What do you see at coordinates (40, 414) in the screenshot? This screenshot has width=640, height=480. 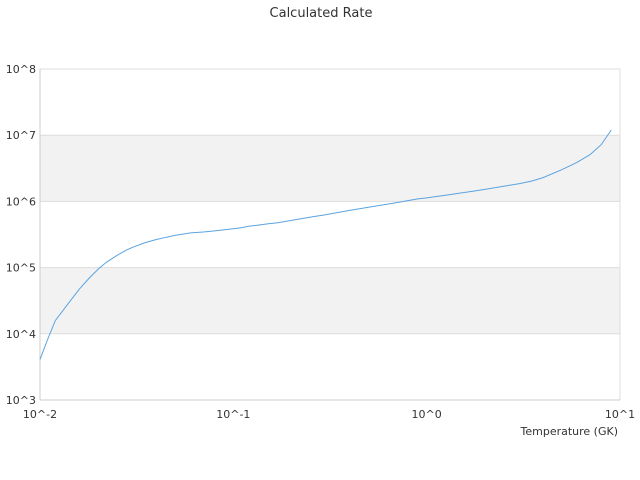 I see `x-tick-label: 10^-2` at bounding box center [40, 414].